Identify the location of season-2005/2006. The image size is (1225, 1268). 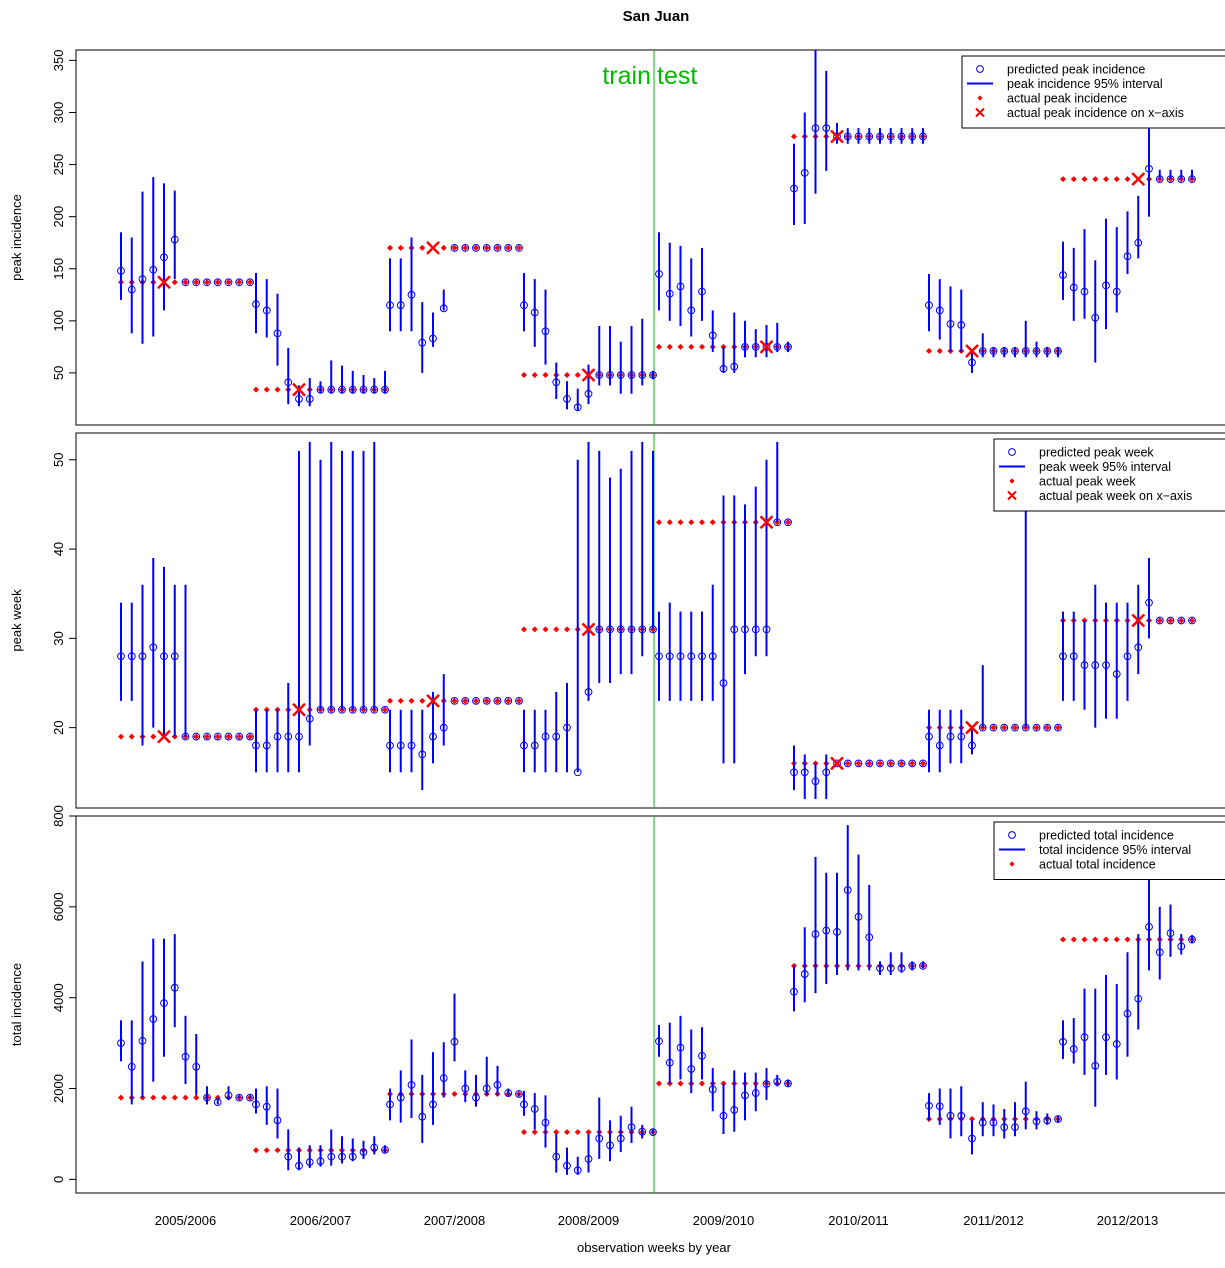
(185, 652).